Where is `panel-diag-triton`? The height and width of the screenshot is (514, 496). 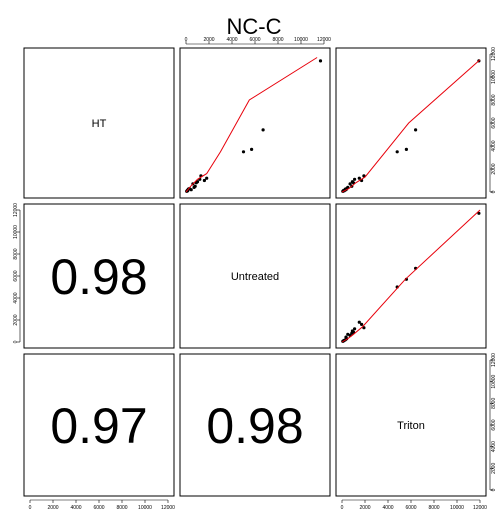
panel-diag-triton is located at coordinates (411, 425).